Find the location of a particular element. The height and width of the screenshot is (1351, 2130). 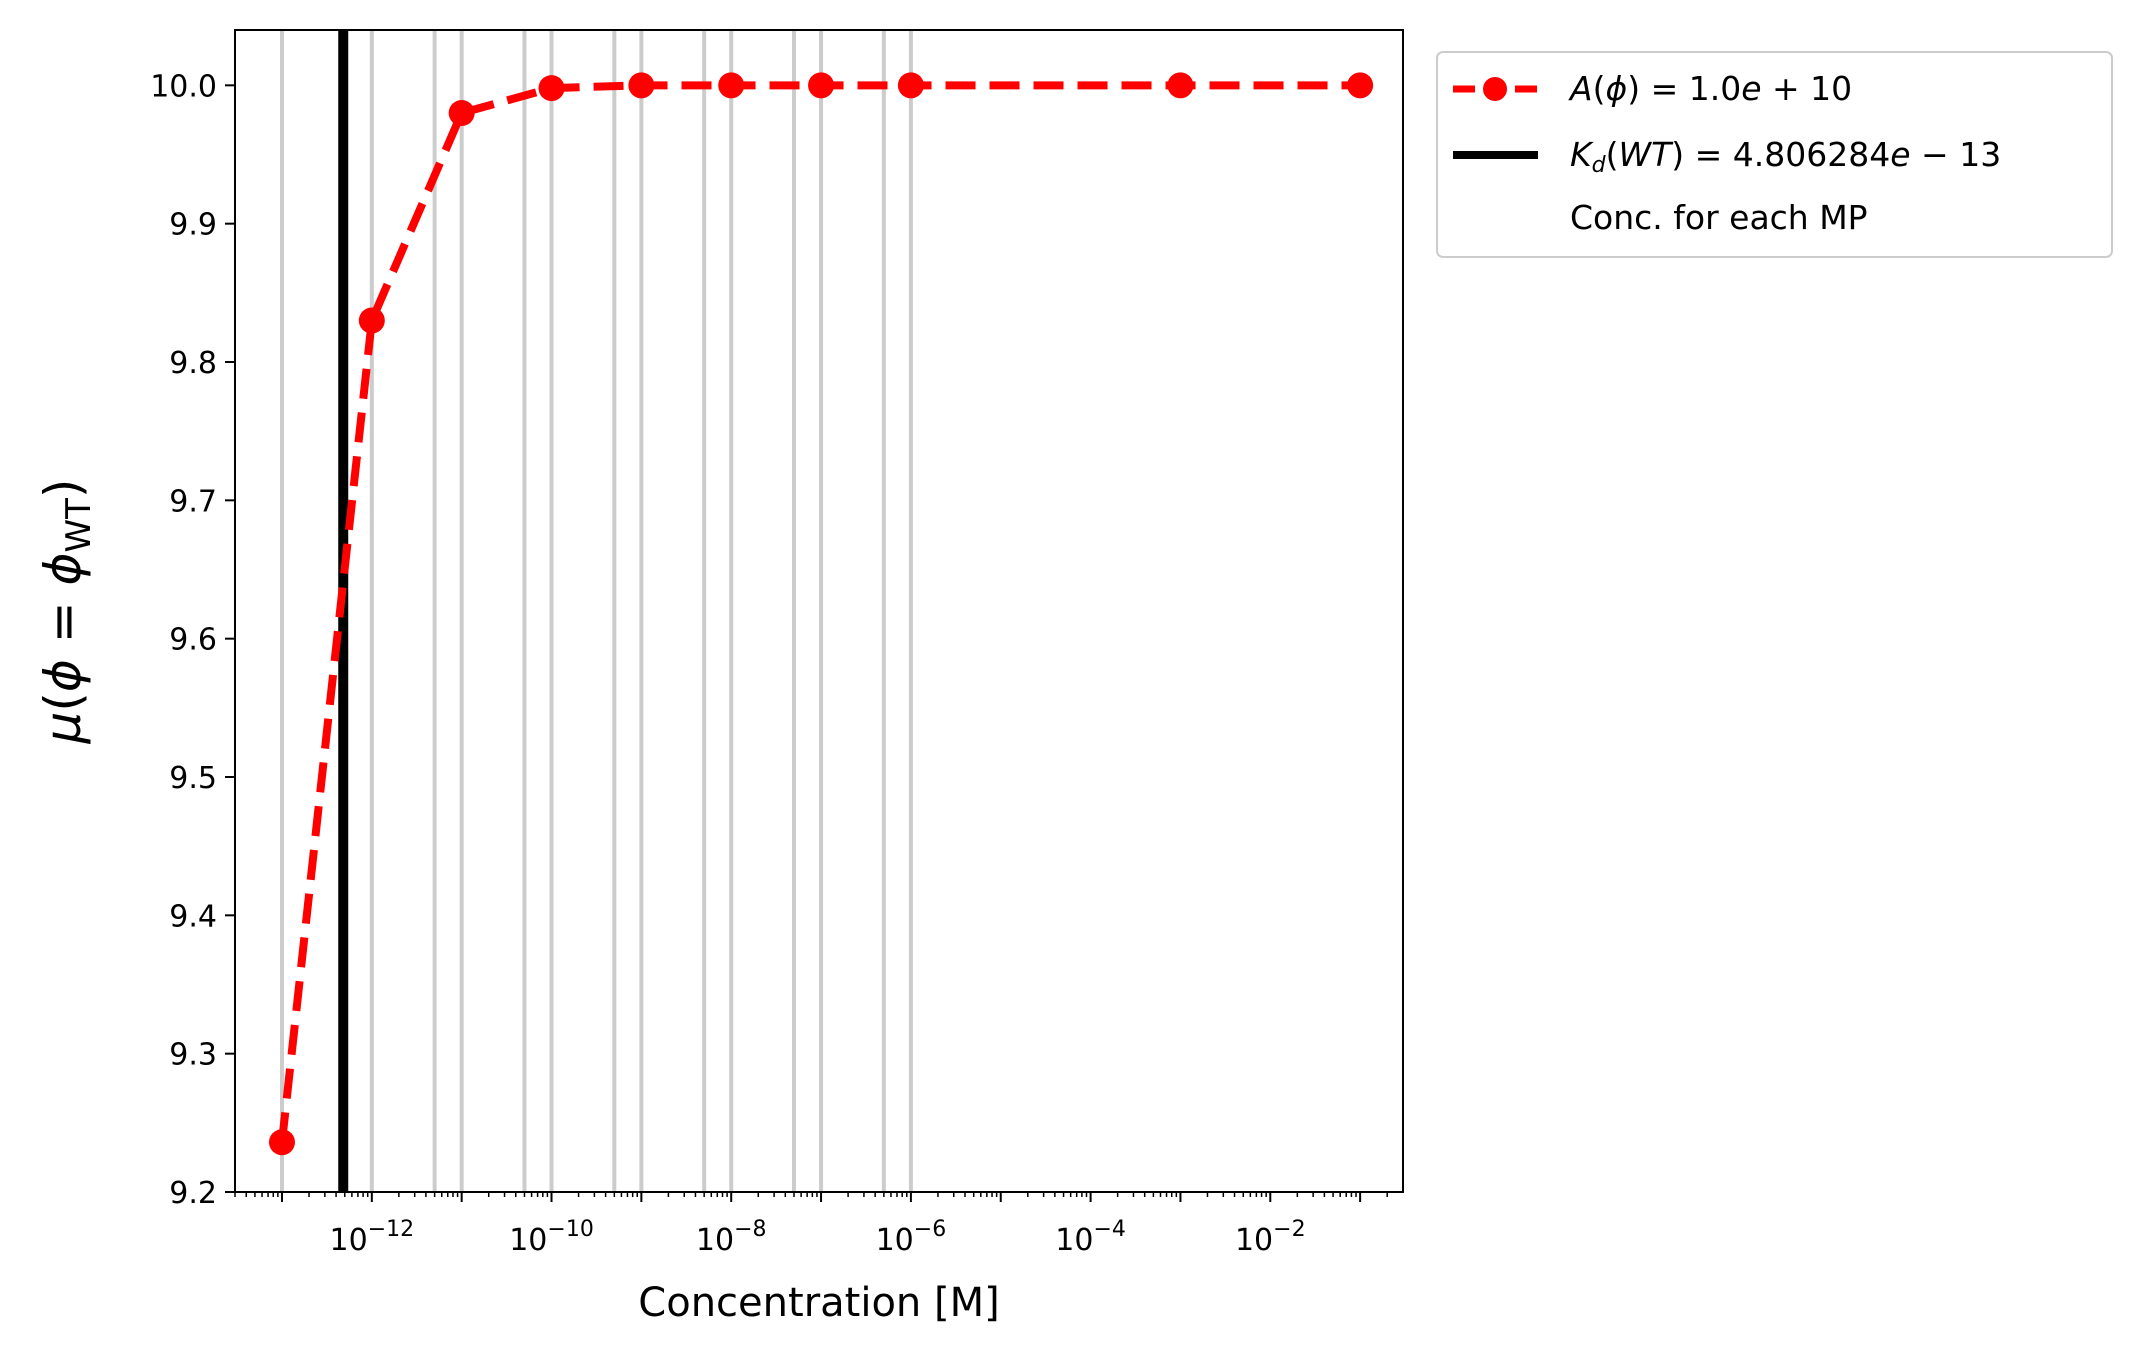

x-axis-label: Concentration [M] is located at coordinates (818, 1303).